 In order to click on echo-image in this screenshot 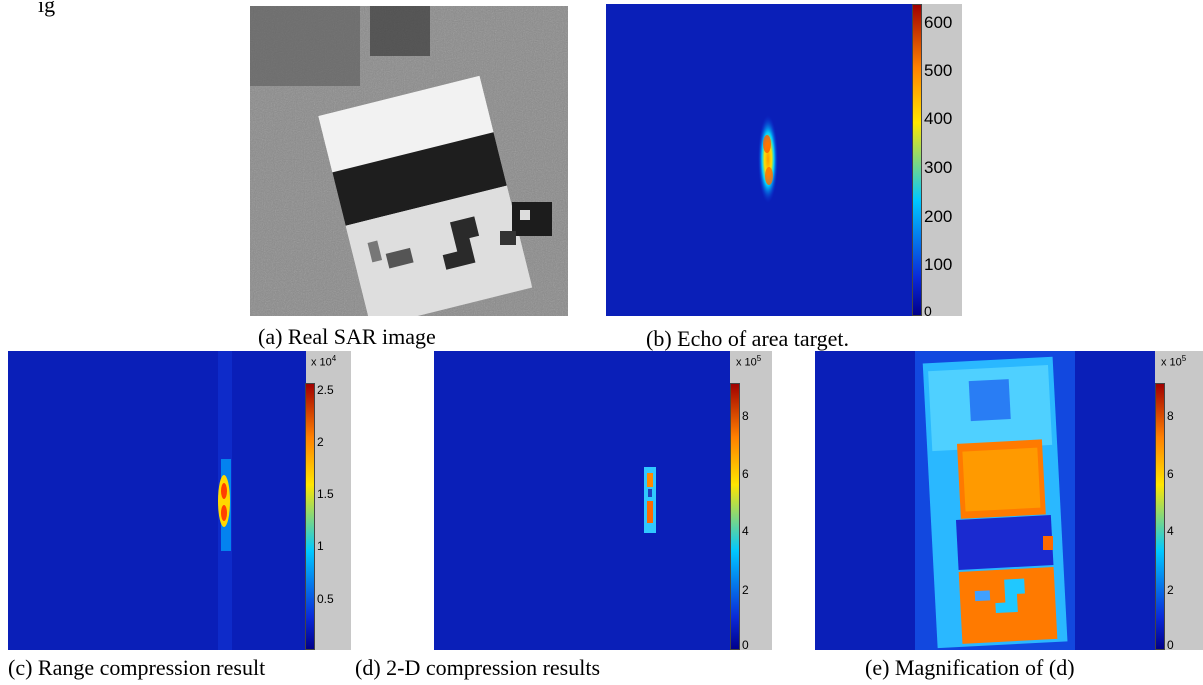, I will do `click(759, 160)`.